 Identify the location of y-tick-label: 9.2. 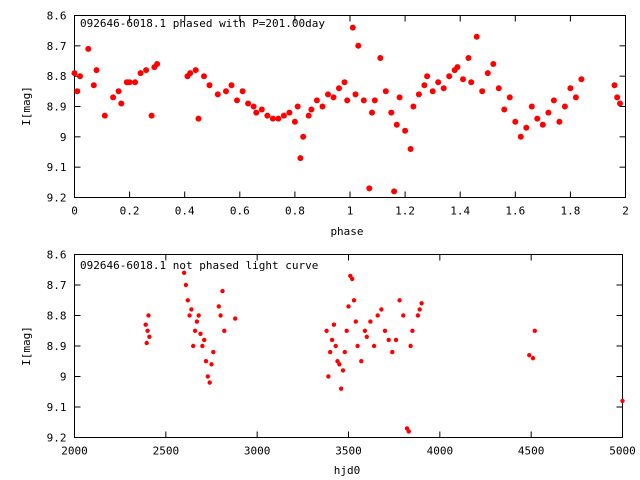
(57, 438).